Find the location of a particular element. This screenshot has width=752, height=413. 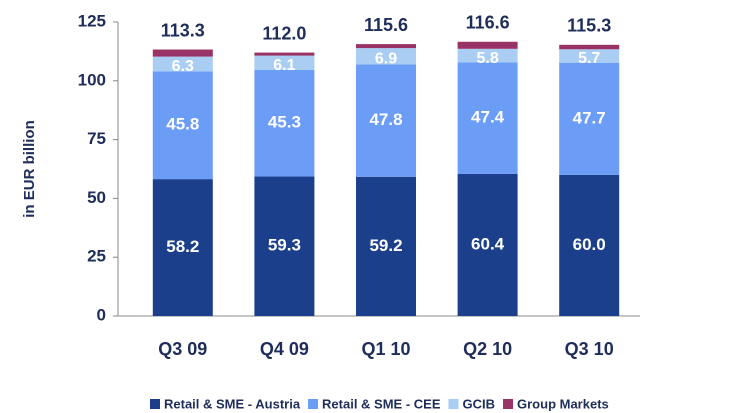

data-label: 5.7 is located at coordinates (589, 58).